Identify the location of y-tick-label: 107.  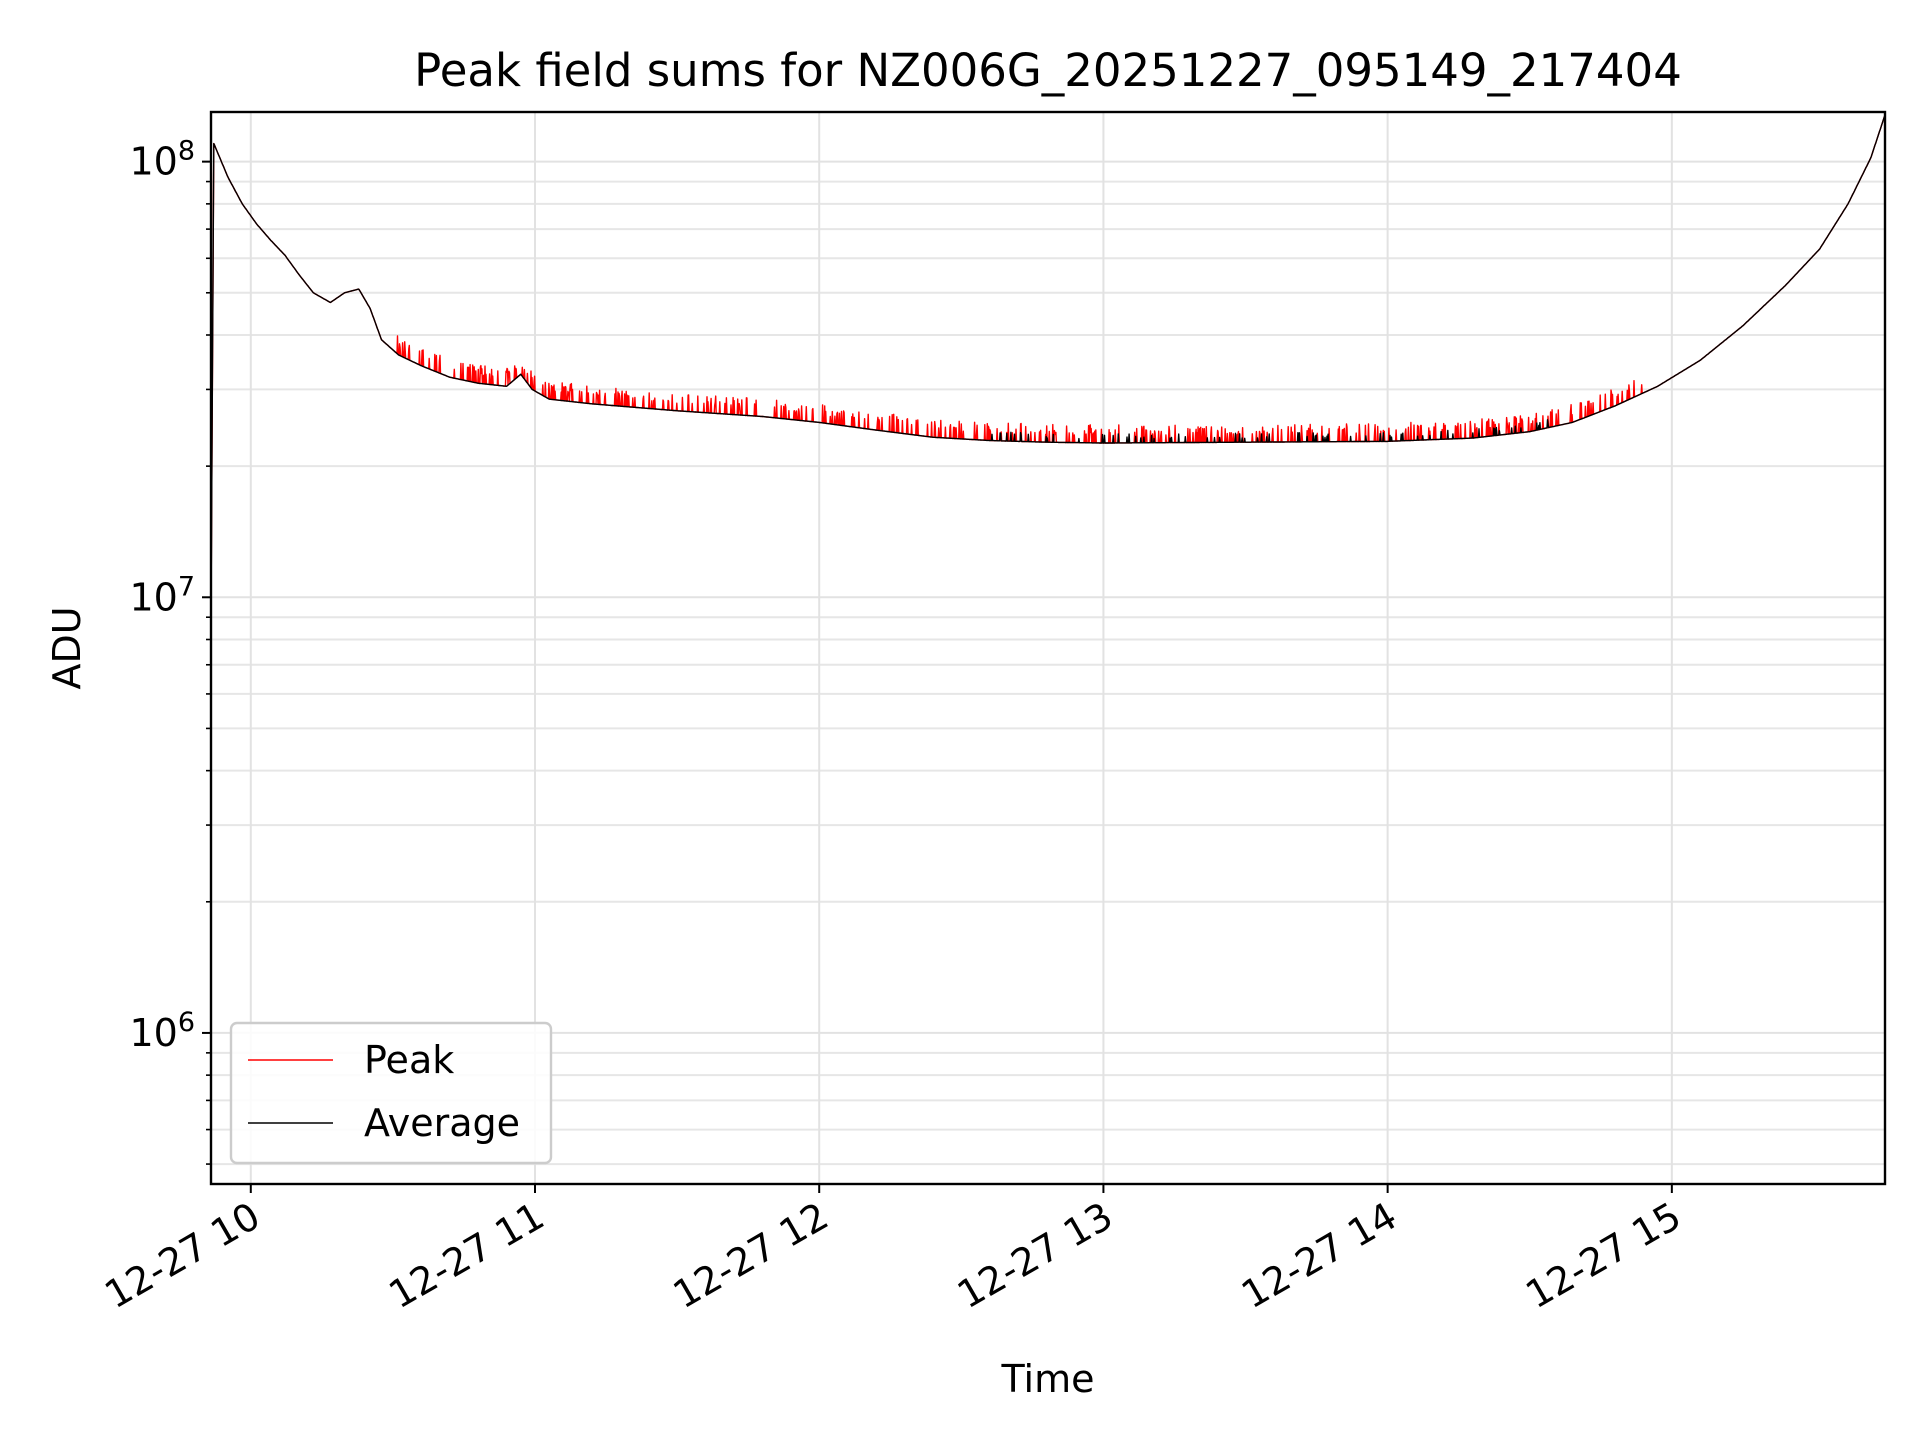
(162, 595).